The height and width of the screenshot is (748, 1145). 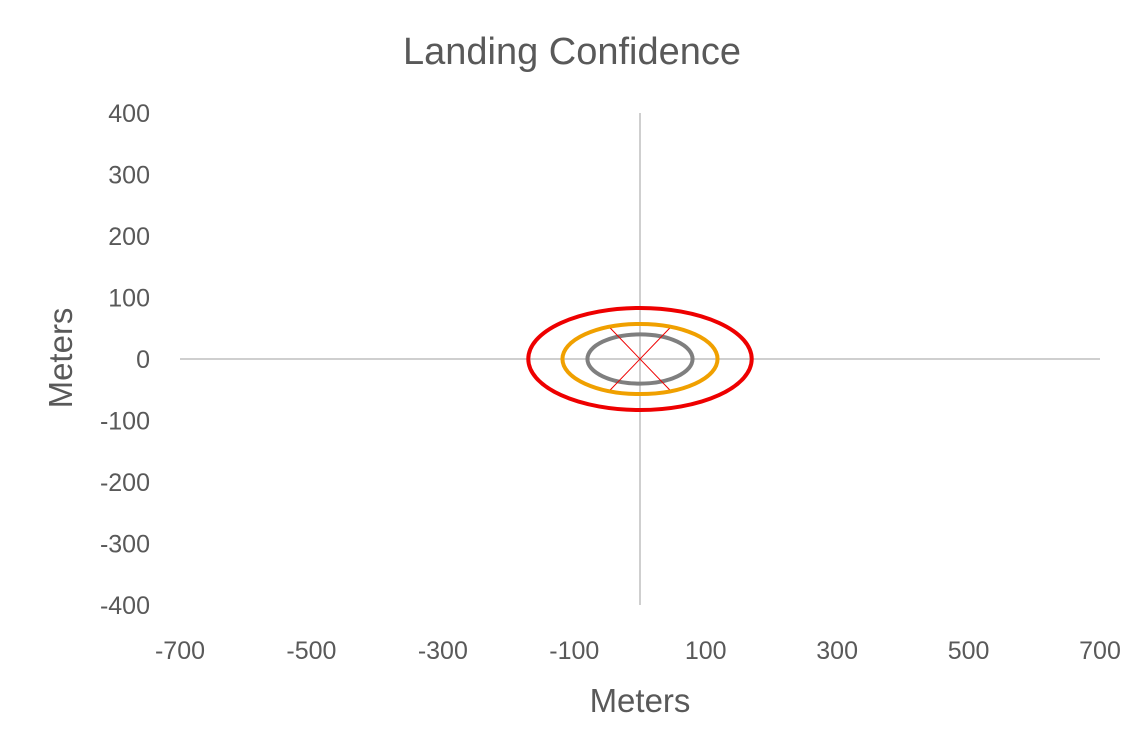 I want to click on series-layer, so click(x=640, y=359).